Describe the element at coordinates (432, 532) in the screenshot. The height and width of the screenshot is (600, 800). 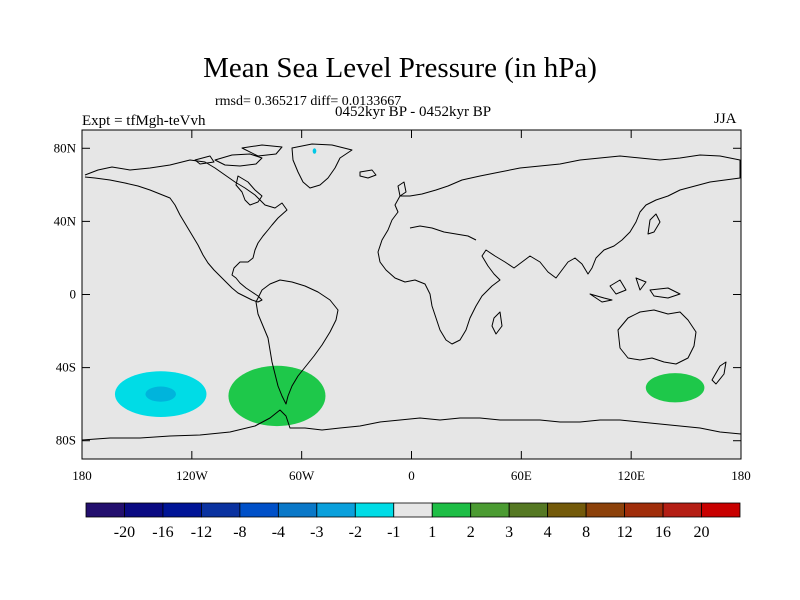
I see `colorbar-label: 1` at that location.